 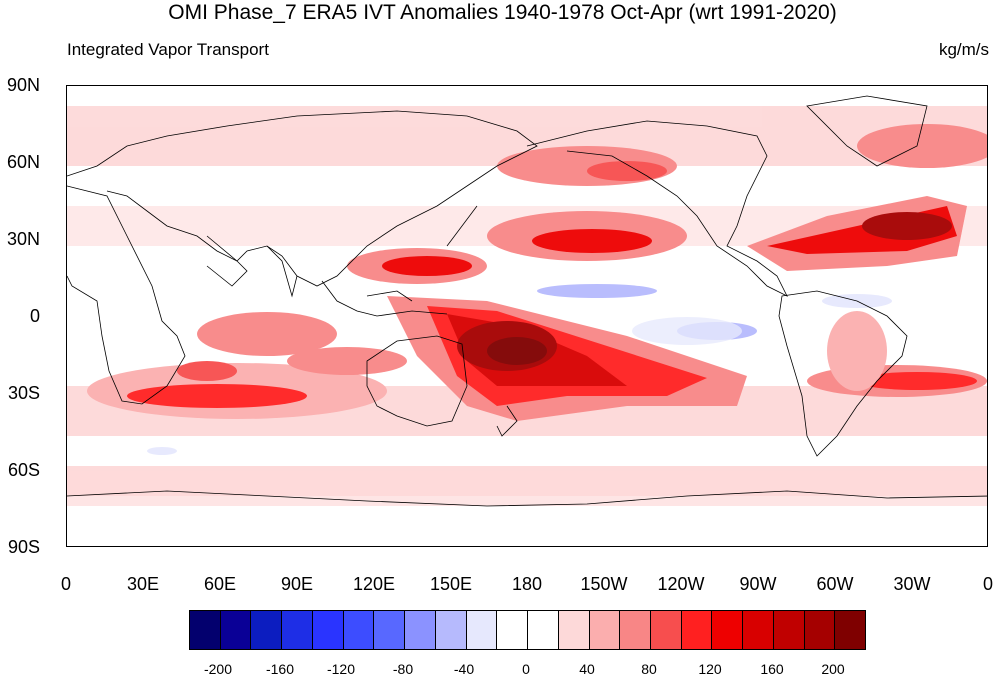 I want to click on colorbar-label: 160, so click(x=772, y=669).